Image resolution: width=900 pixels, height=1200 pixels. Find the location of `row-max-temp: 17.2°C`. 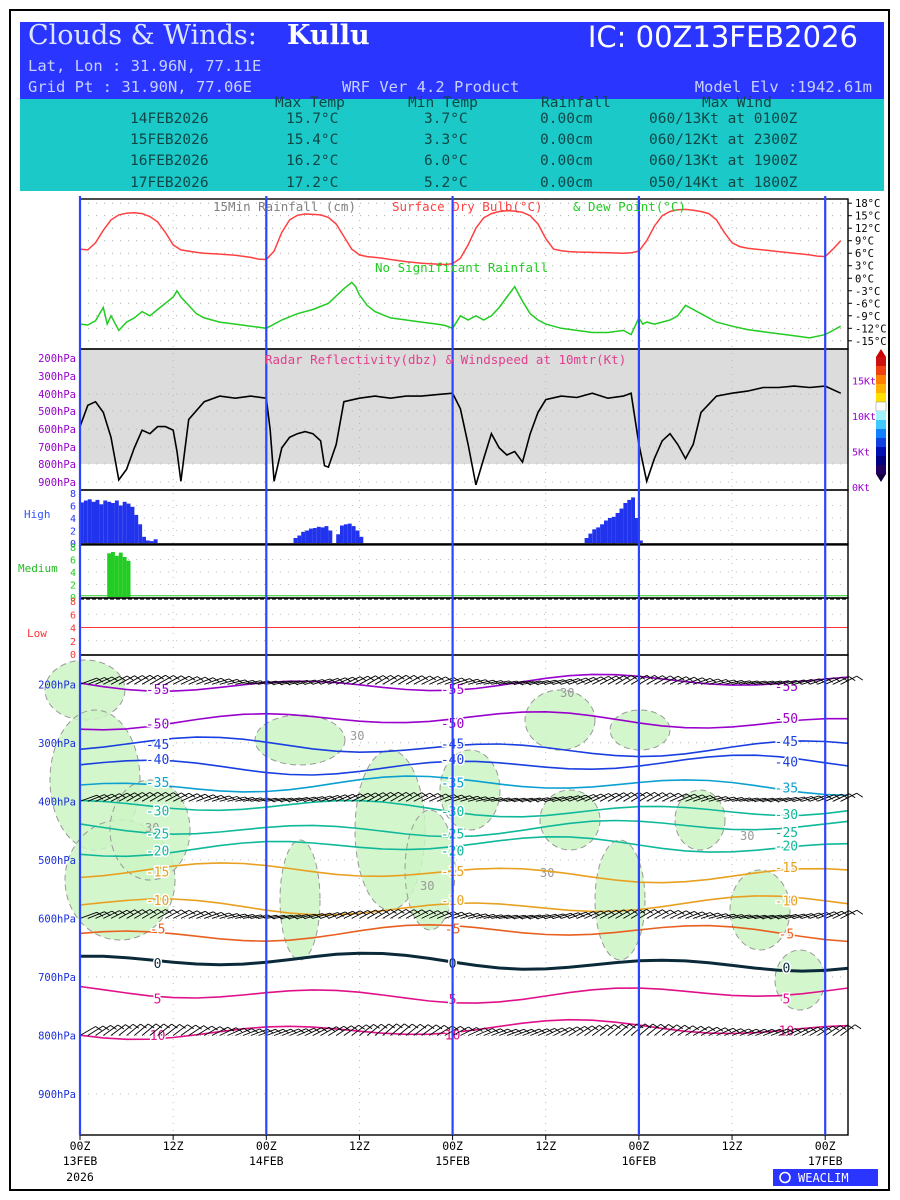

row-max-temp: 17.2°C is located at coordinates (312, 183).